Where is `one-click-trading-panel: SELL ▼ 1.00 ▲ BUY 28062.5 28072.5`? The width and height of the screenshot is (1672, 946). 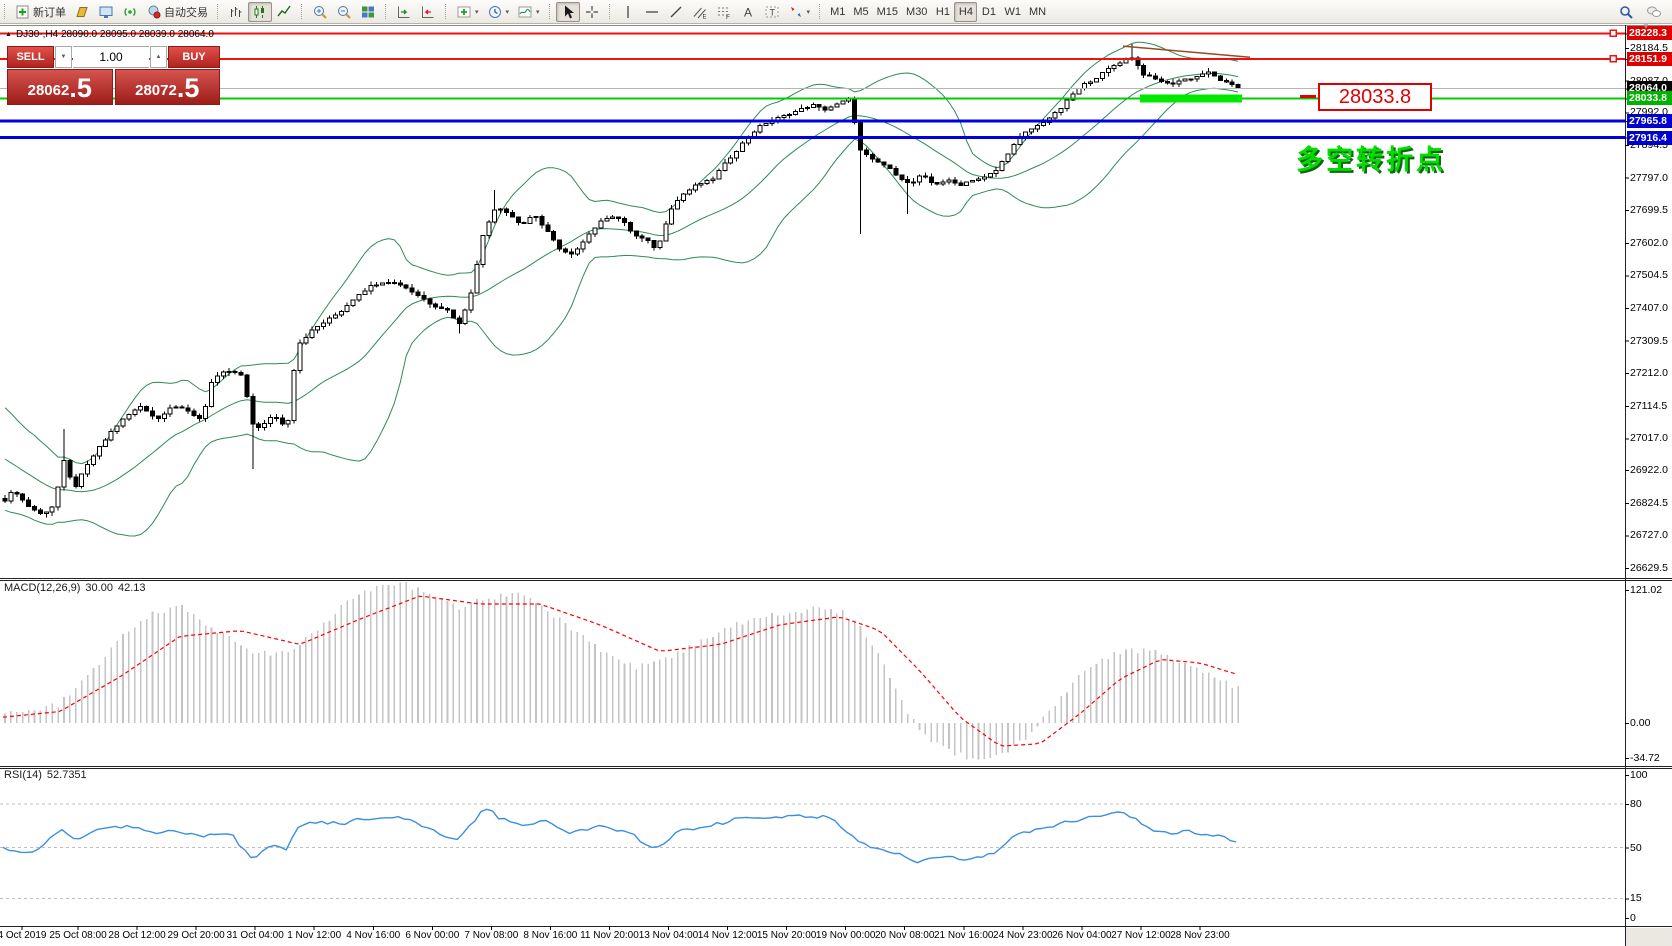
one-click-trading-panel: SELL ▼ 1.00 ▲ BUY 28062.5 28072.5 is located at coordinates (113, 75).